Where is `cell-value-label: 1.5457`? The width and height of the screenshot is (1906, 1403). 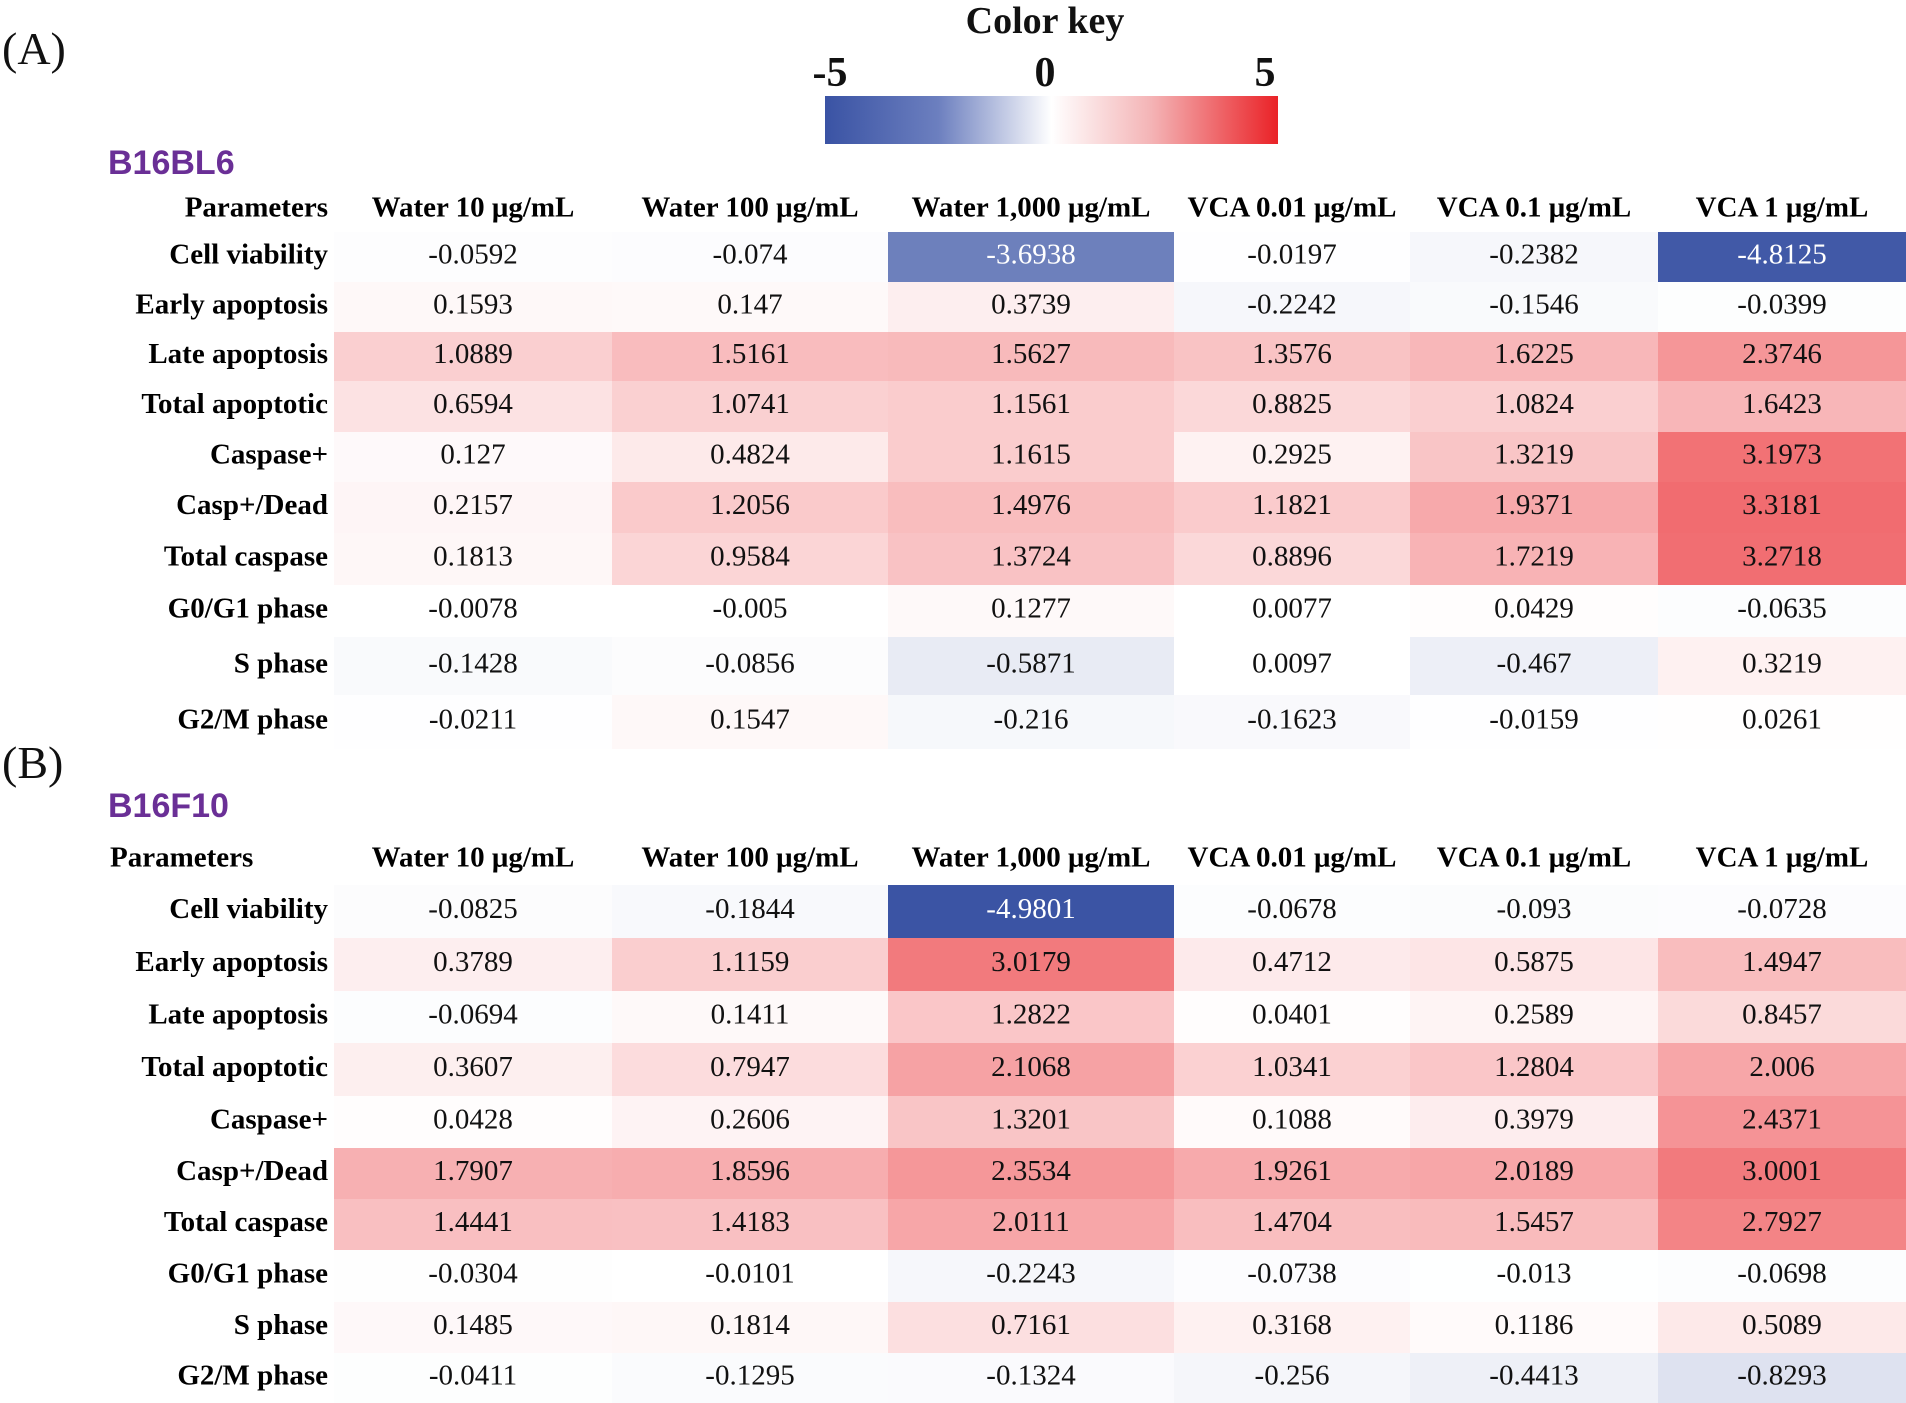 cell-value-label: 1.5457 is located at coordinates (1534, 1222).